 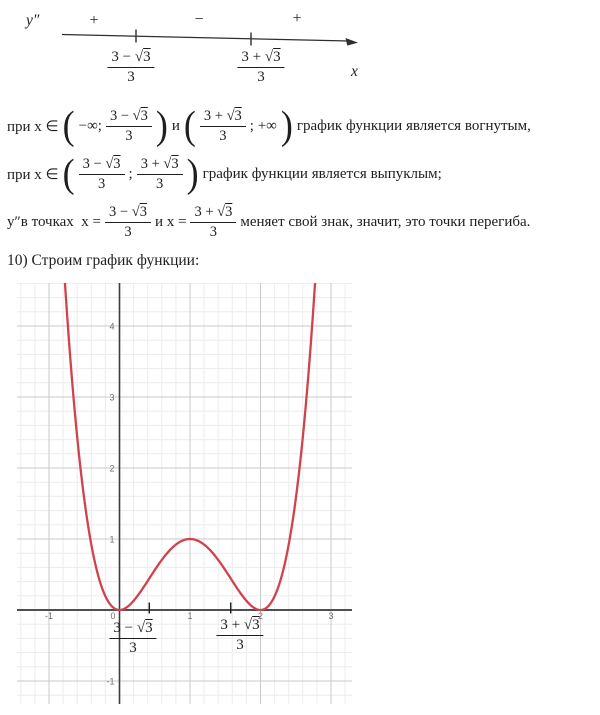 I want to click on text-run: график функции является выпуклым;, so click(x=322, y=173).